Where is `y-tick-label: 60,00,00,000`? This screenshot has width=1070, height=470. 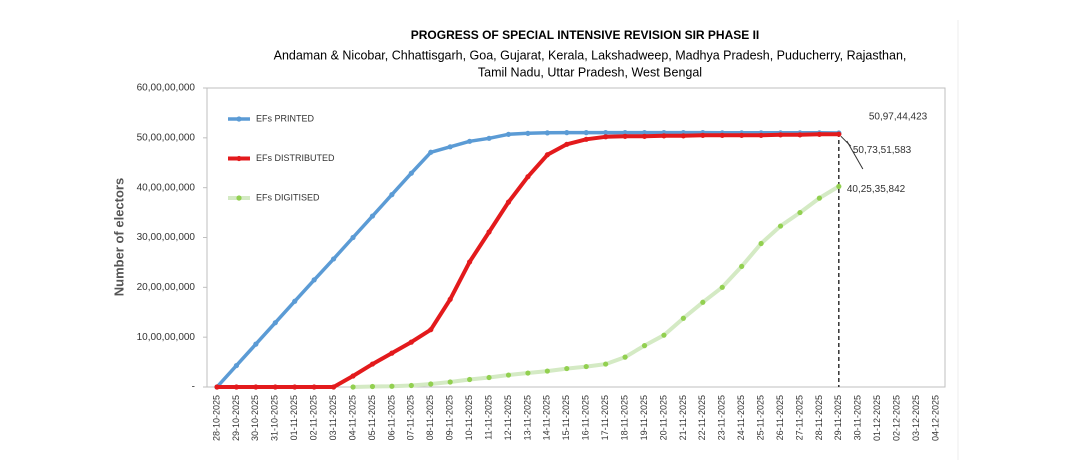 y-tick-label: 60,00,00,000 is located at coordinates (166, 88).